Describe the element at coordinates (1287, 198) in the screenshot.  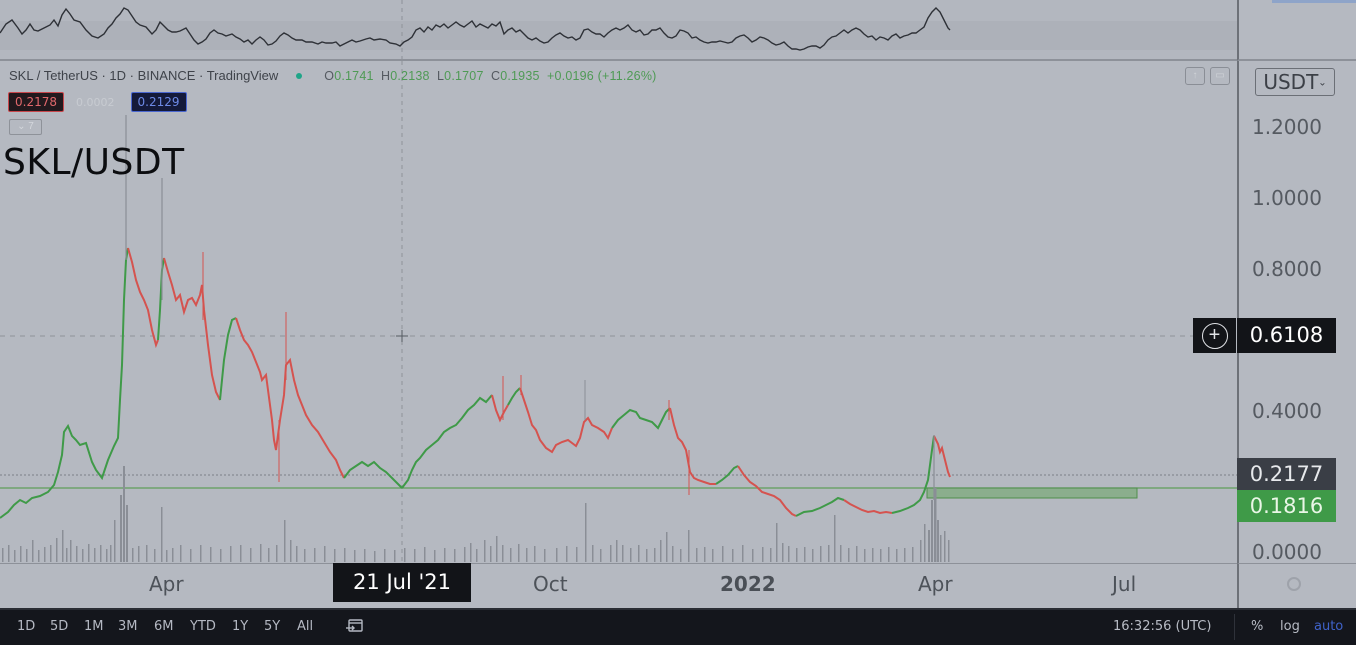
I see `y-tick: 1.0000` at that location.